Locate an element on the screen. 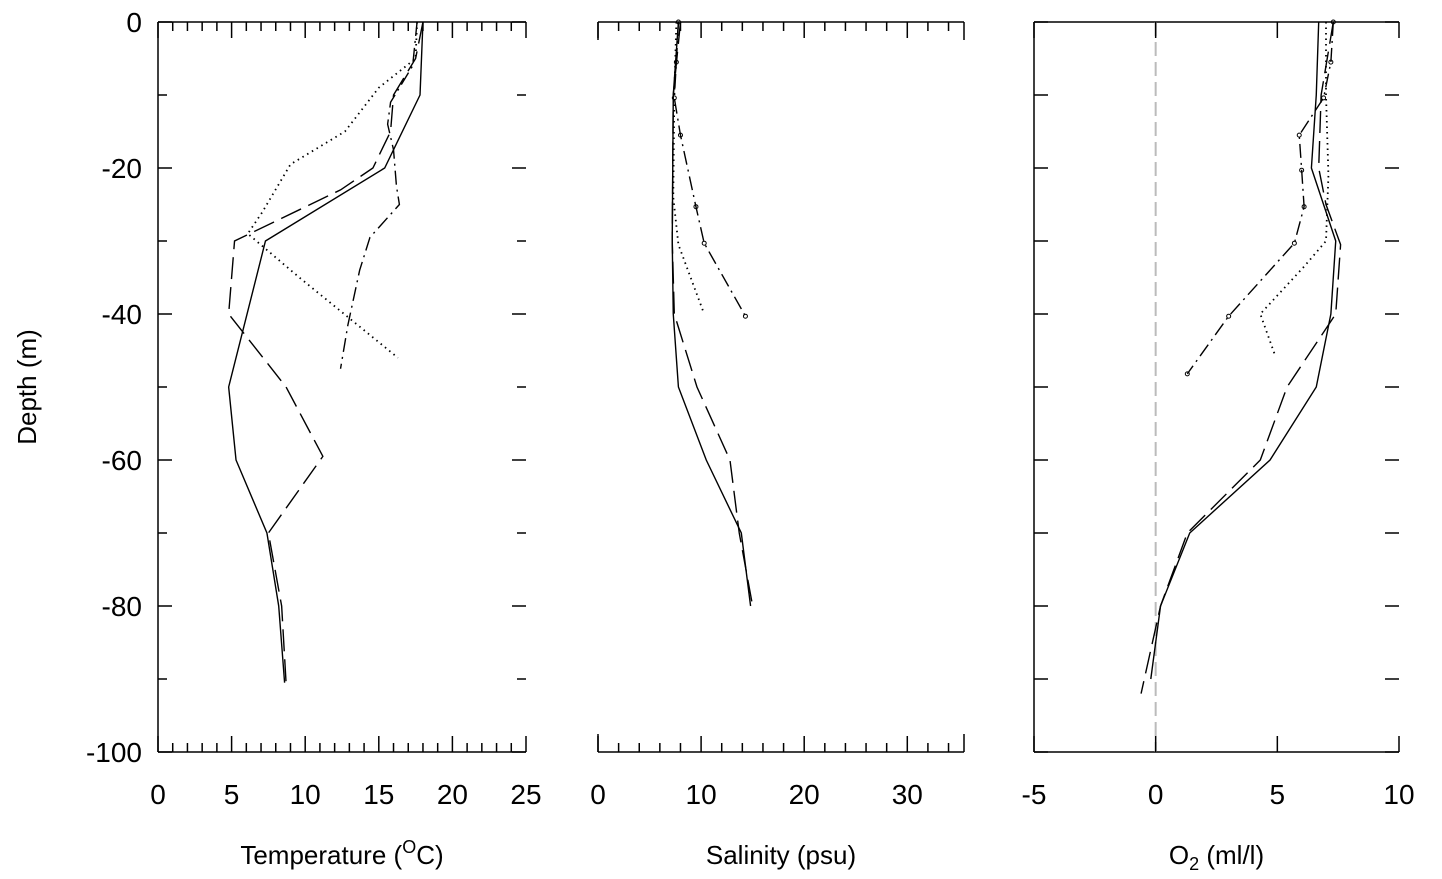 This screenshot has height=879, width=1442. x-tick-label: 30 is located at coordinates (907, 794).